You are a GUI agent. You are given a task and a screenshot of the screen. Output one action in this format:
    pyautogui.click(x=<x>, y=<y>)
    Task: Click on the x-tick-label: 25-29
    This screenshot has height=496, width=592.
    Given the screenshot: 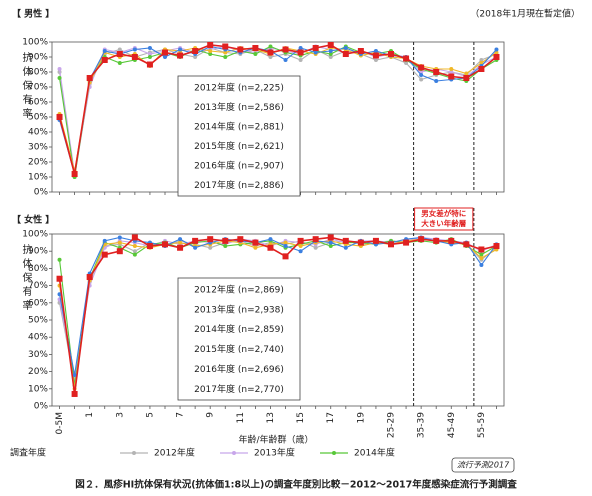 What is the action you would take?
    pyautogui.click(x=392, y=425)
    